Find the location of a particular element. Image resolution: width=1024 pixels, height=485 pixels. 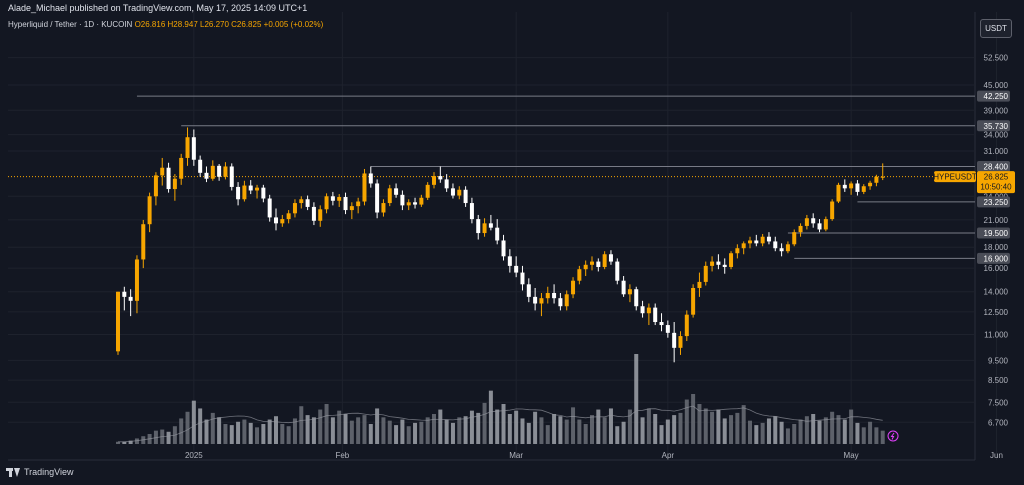

level-tag is located at coordinates (993, 96).